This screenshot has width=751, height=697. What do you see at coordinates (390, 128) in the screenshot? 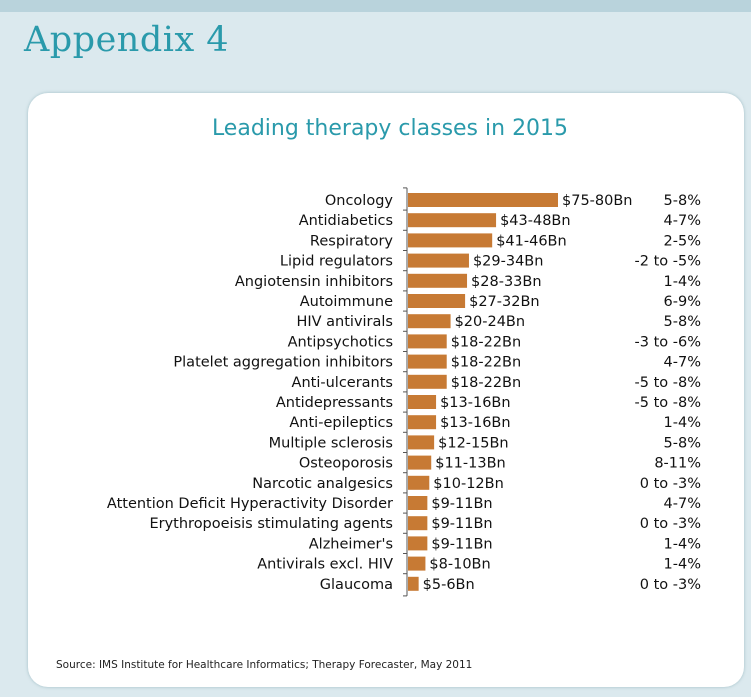
I see `chart-title: Leading therapy classes in 2015` at bounding box center [390, 128].